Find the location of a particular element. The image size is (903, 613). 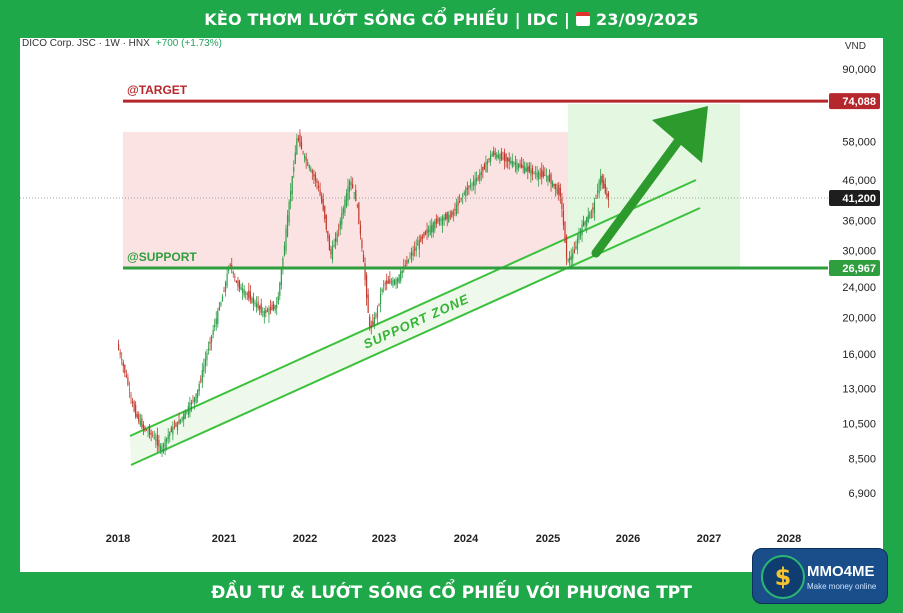

change-text: +700 (+1.73%) is located at coordinates (189, 43).